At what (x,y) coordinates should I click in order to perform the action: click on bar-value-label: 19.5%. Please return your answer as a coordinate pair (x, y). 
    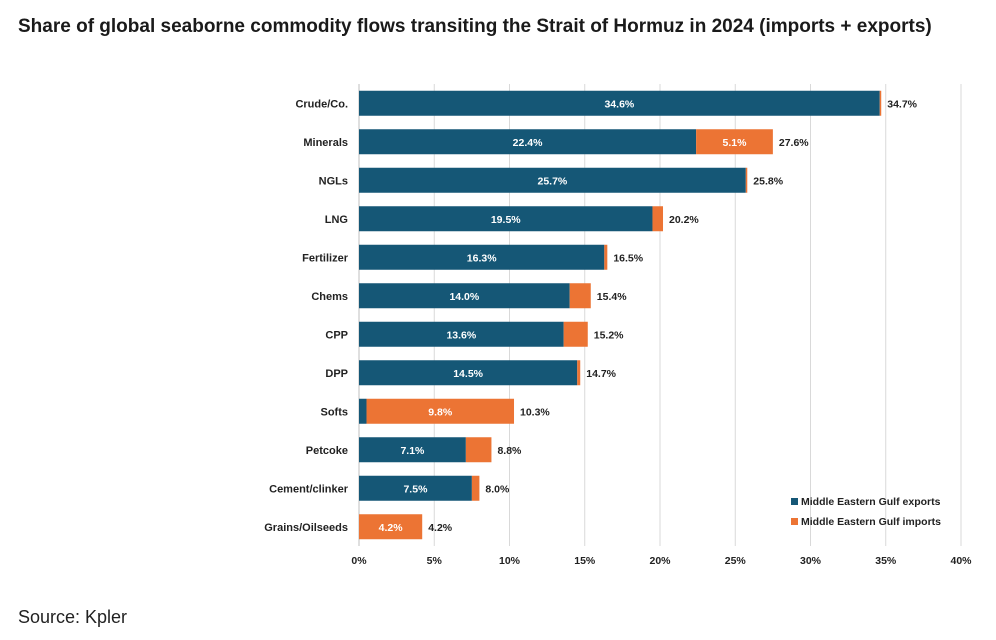
    Looking at the image, I should click on (506, 220).